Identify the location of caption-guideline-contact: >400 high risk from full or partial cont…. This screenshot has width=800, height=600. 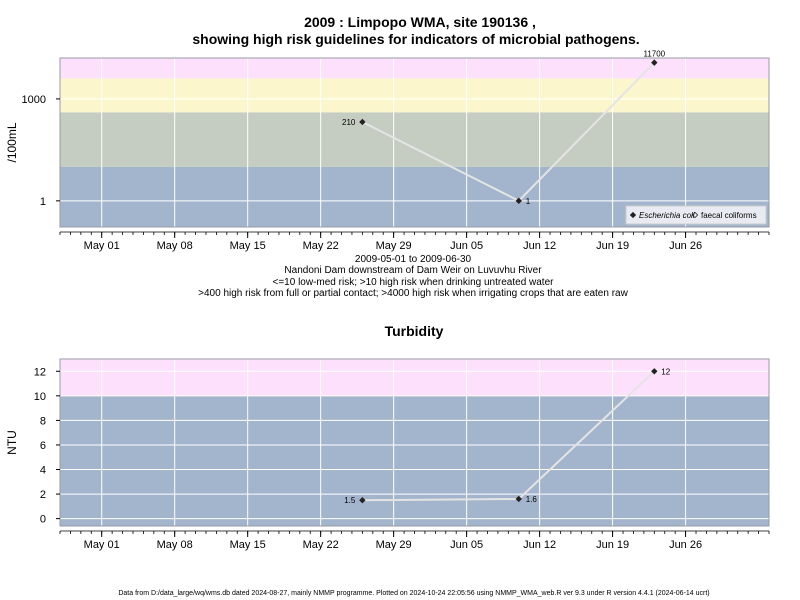
(413, 293).